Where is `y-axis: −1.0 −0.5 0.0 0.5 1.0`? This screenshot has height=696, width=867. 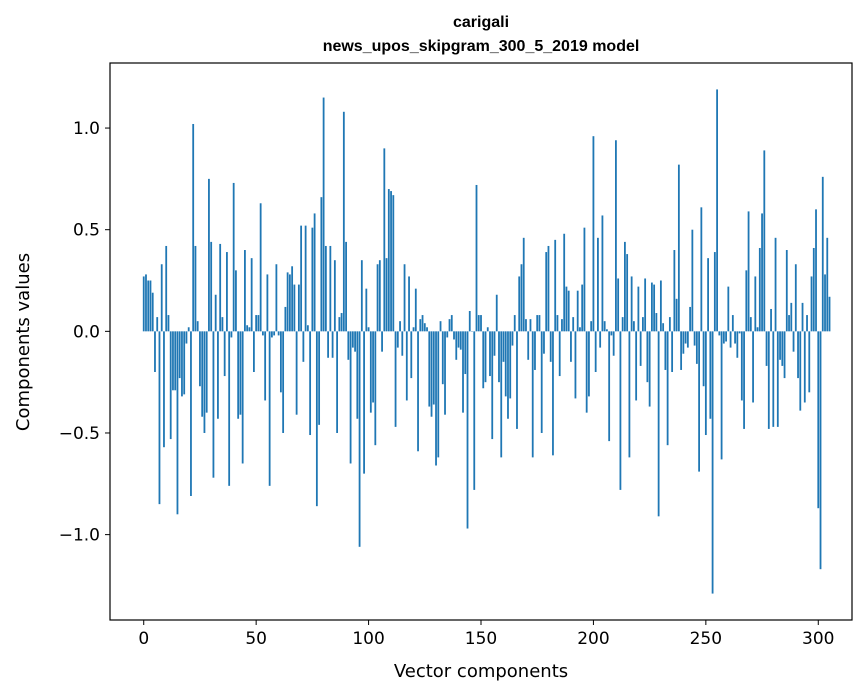 y-axis: −1.0 −0.5 0.0 0.5 1.0 is located at coordinates (84, 332).